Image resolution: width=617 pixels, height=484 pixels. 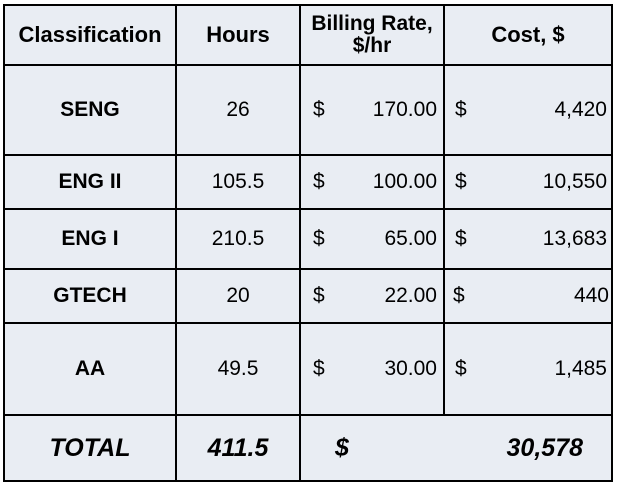 I want to click on table-row: ENG I 210.5 $ 65.00 $ 13,683, so click(x=308, y=240).